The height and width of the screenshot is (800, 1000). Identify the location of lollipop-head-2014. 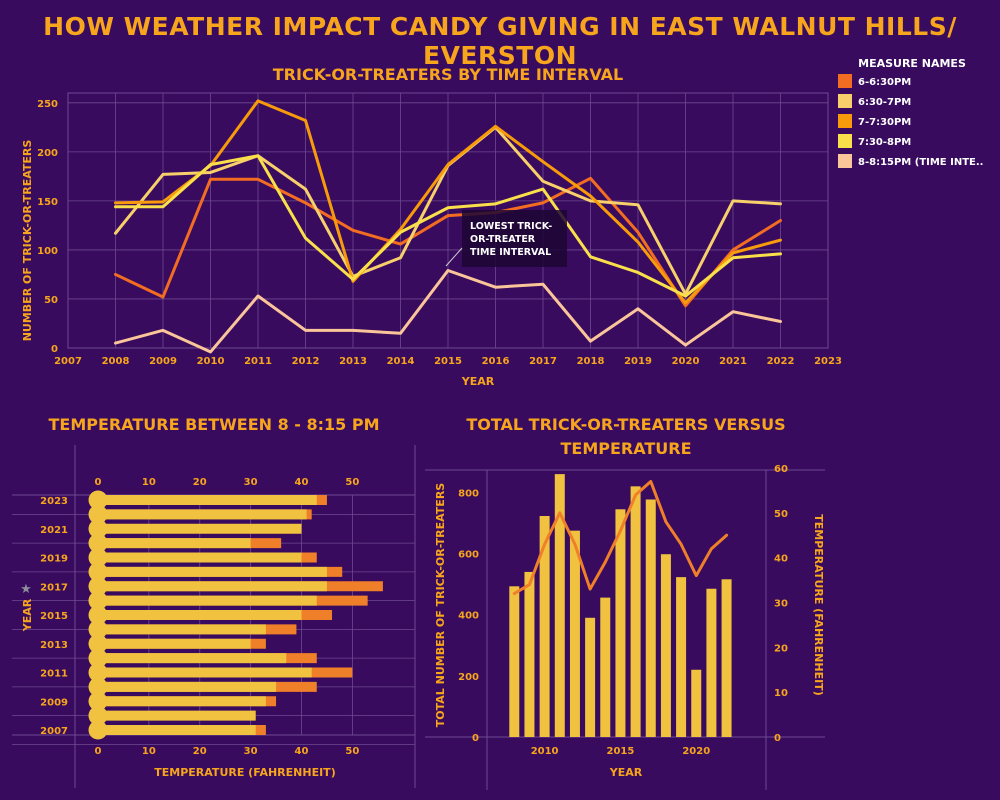
(98, 629).